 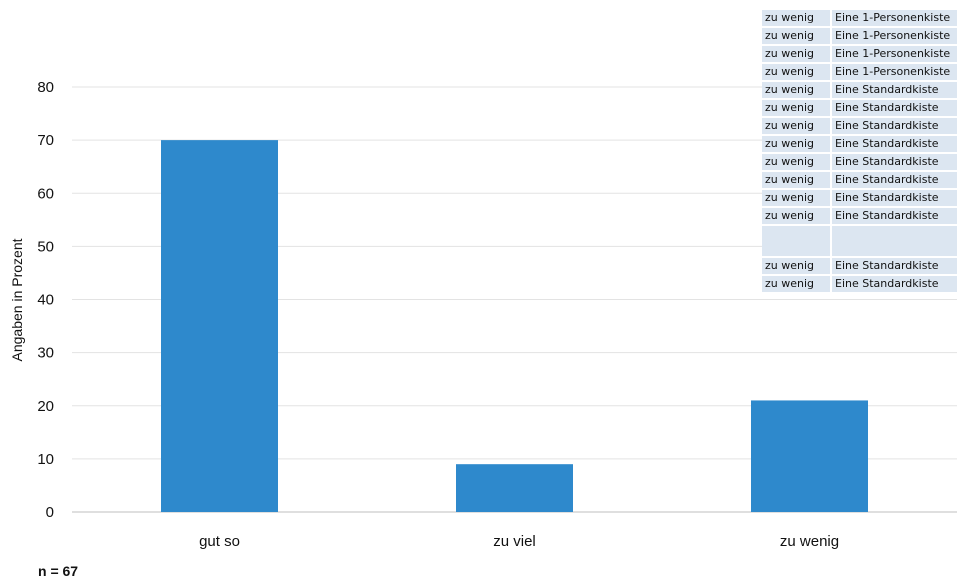 I want to click on y-tick-labels: 0 10 20 30 40 50 60 70 80, so click(x=45, y=300).